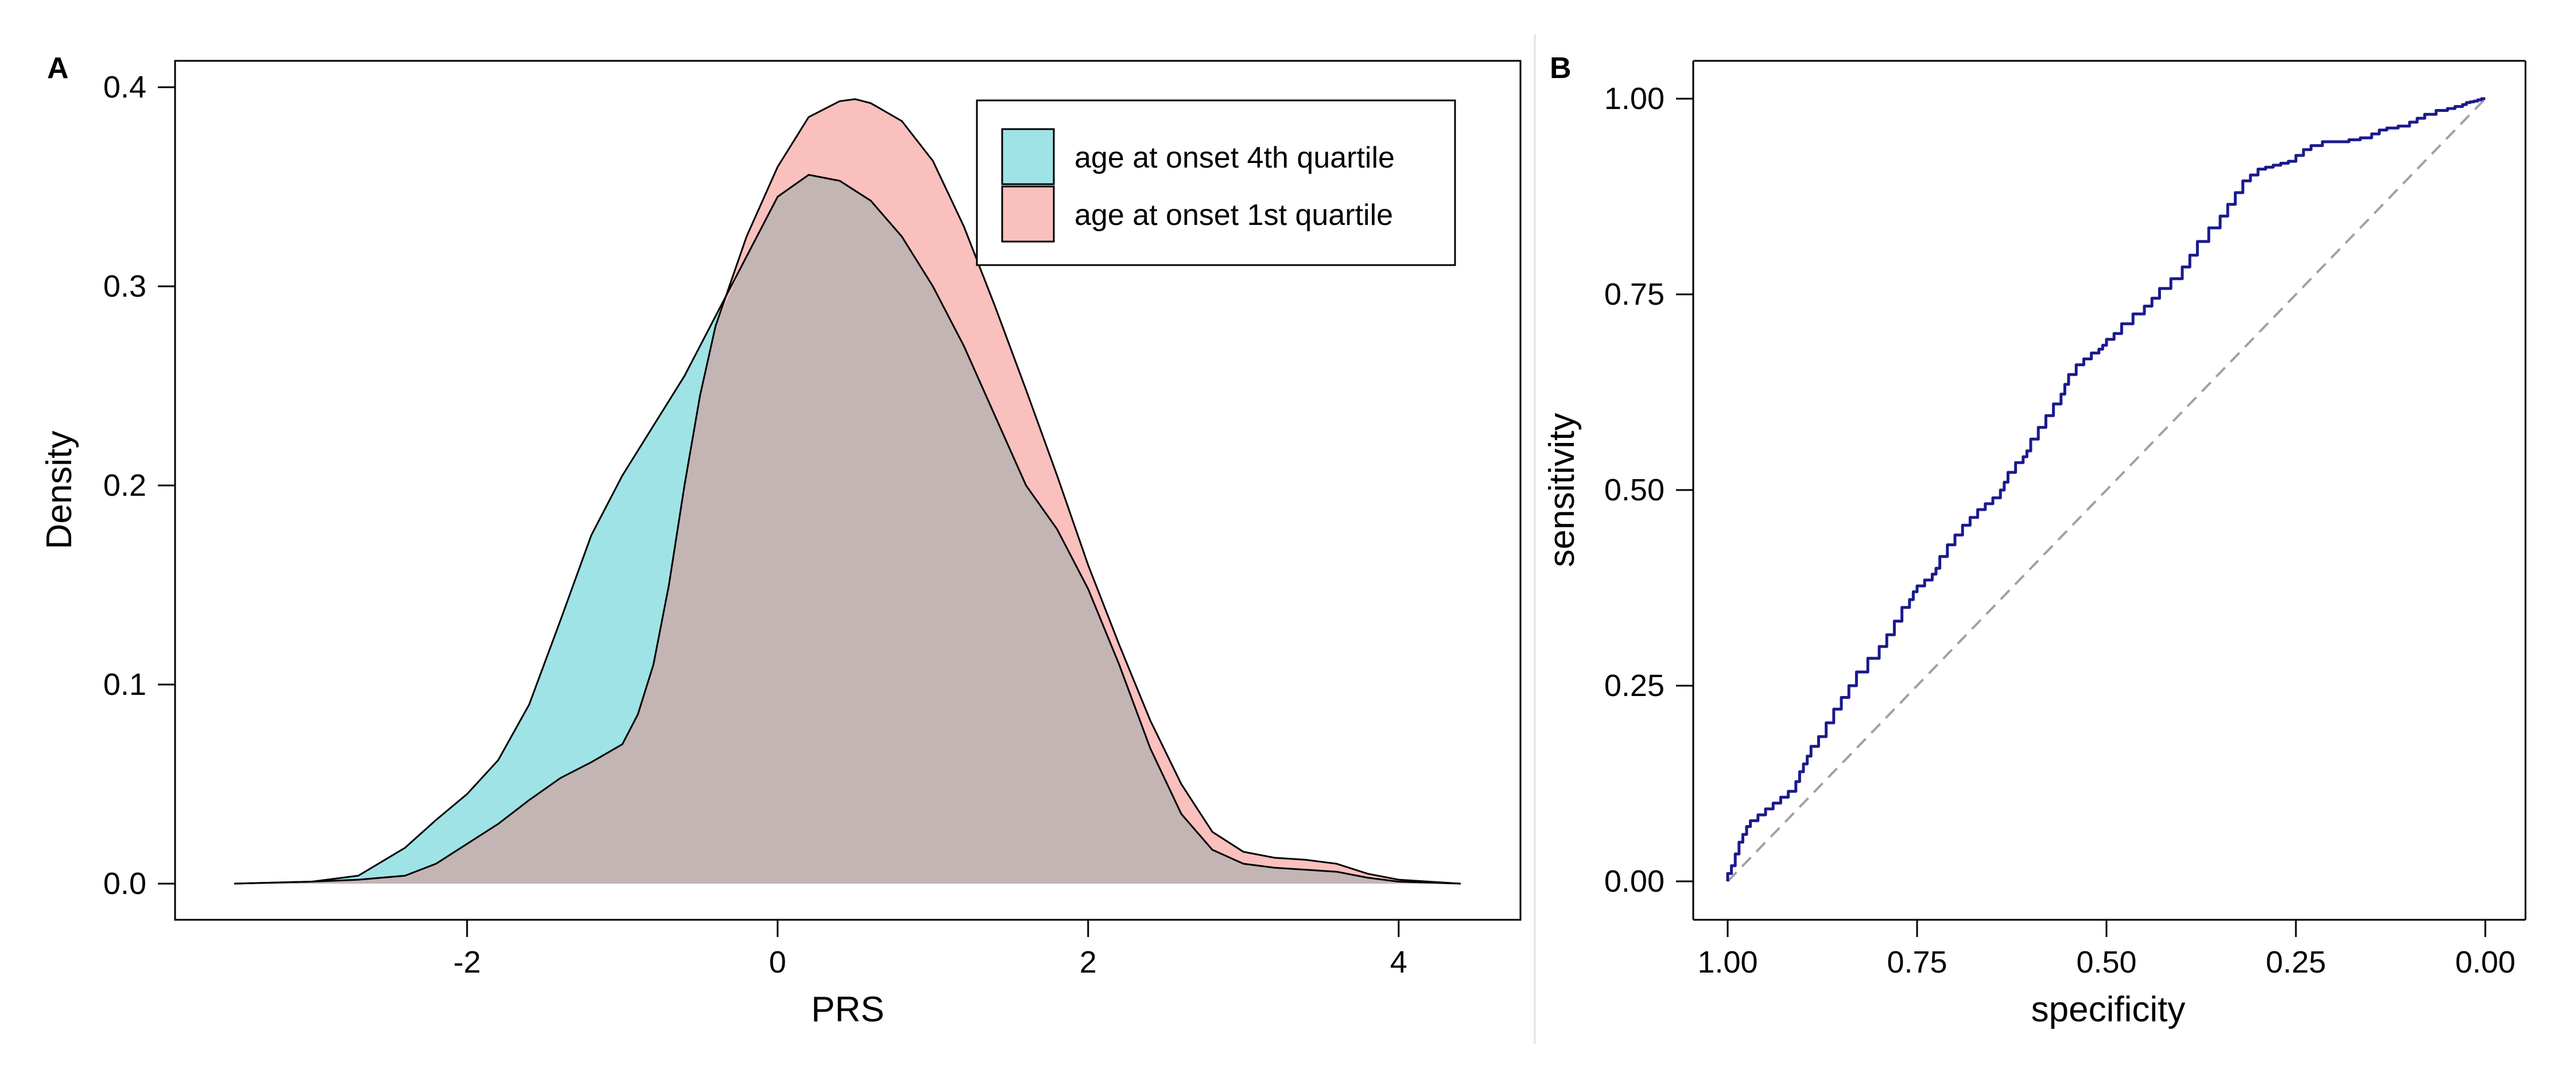 The width and height of the screenshot is (2576, 1073). Describe the element at coordinates (2485, 962) in the screenshot. I see `x-tick-label-b: 0.00` at that location.